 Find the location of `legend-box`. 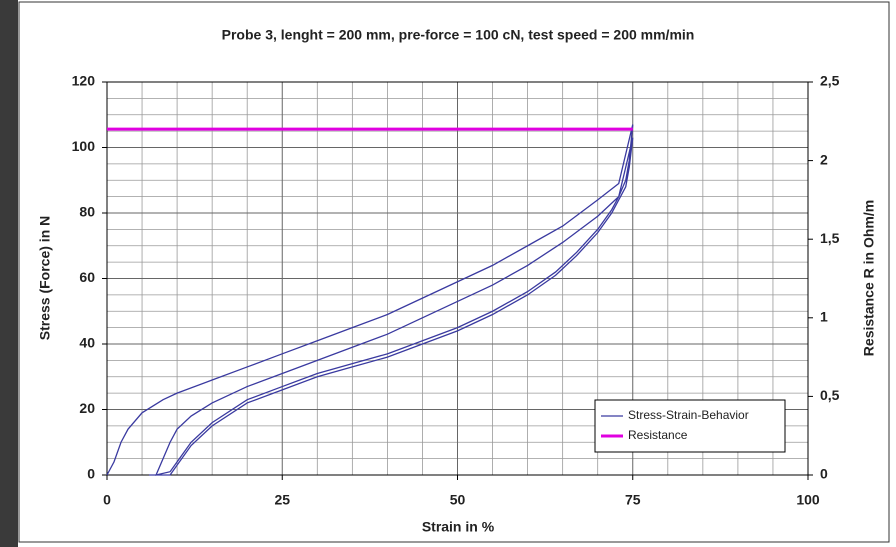

legend-box is located at coordinates (690, 426).